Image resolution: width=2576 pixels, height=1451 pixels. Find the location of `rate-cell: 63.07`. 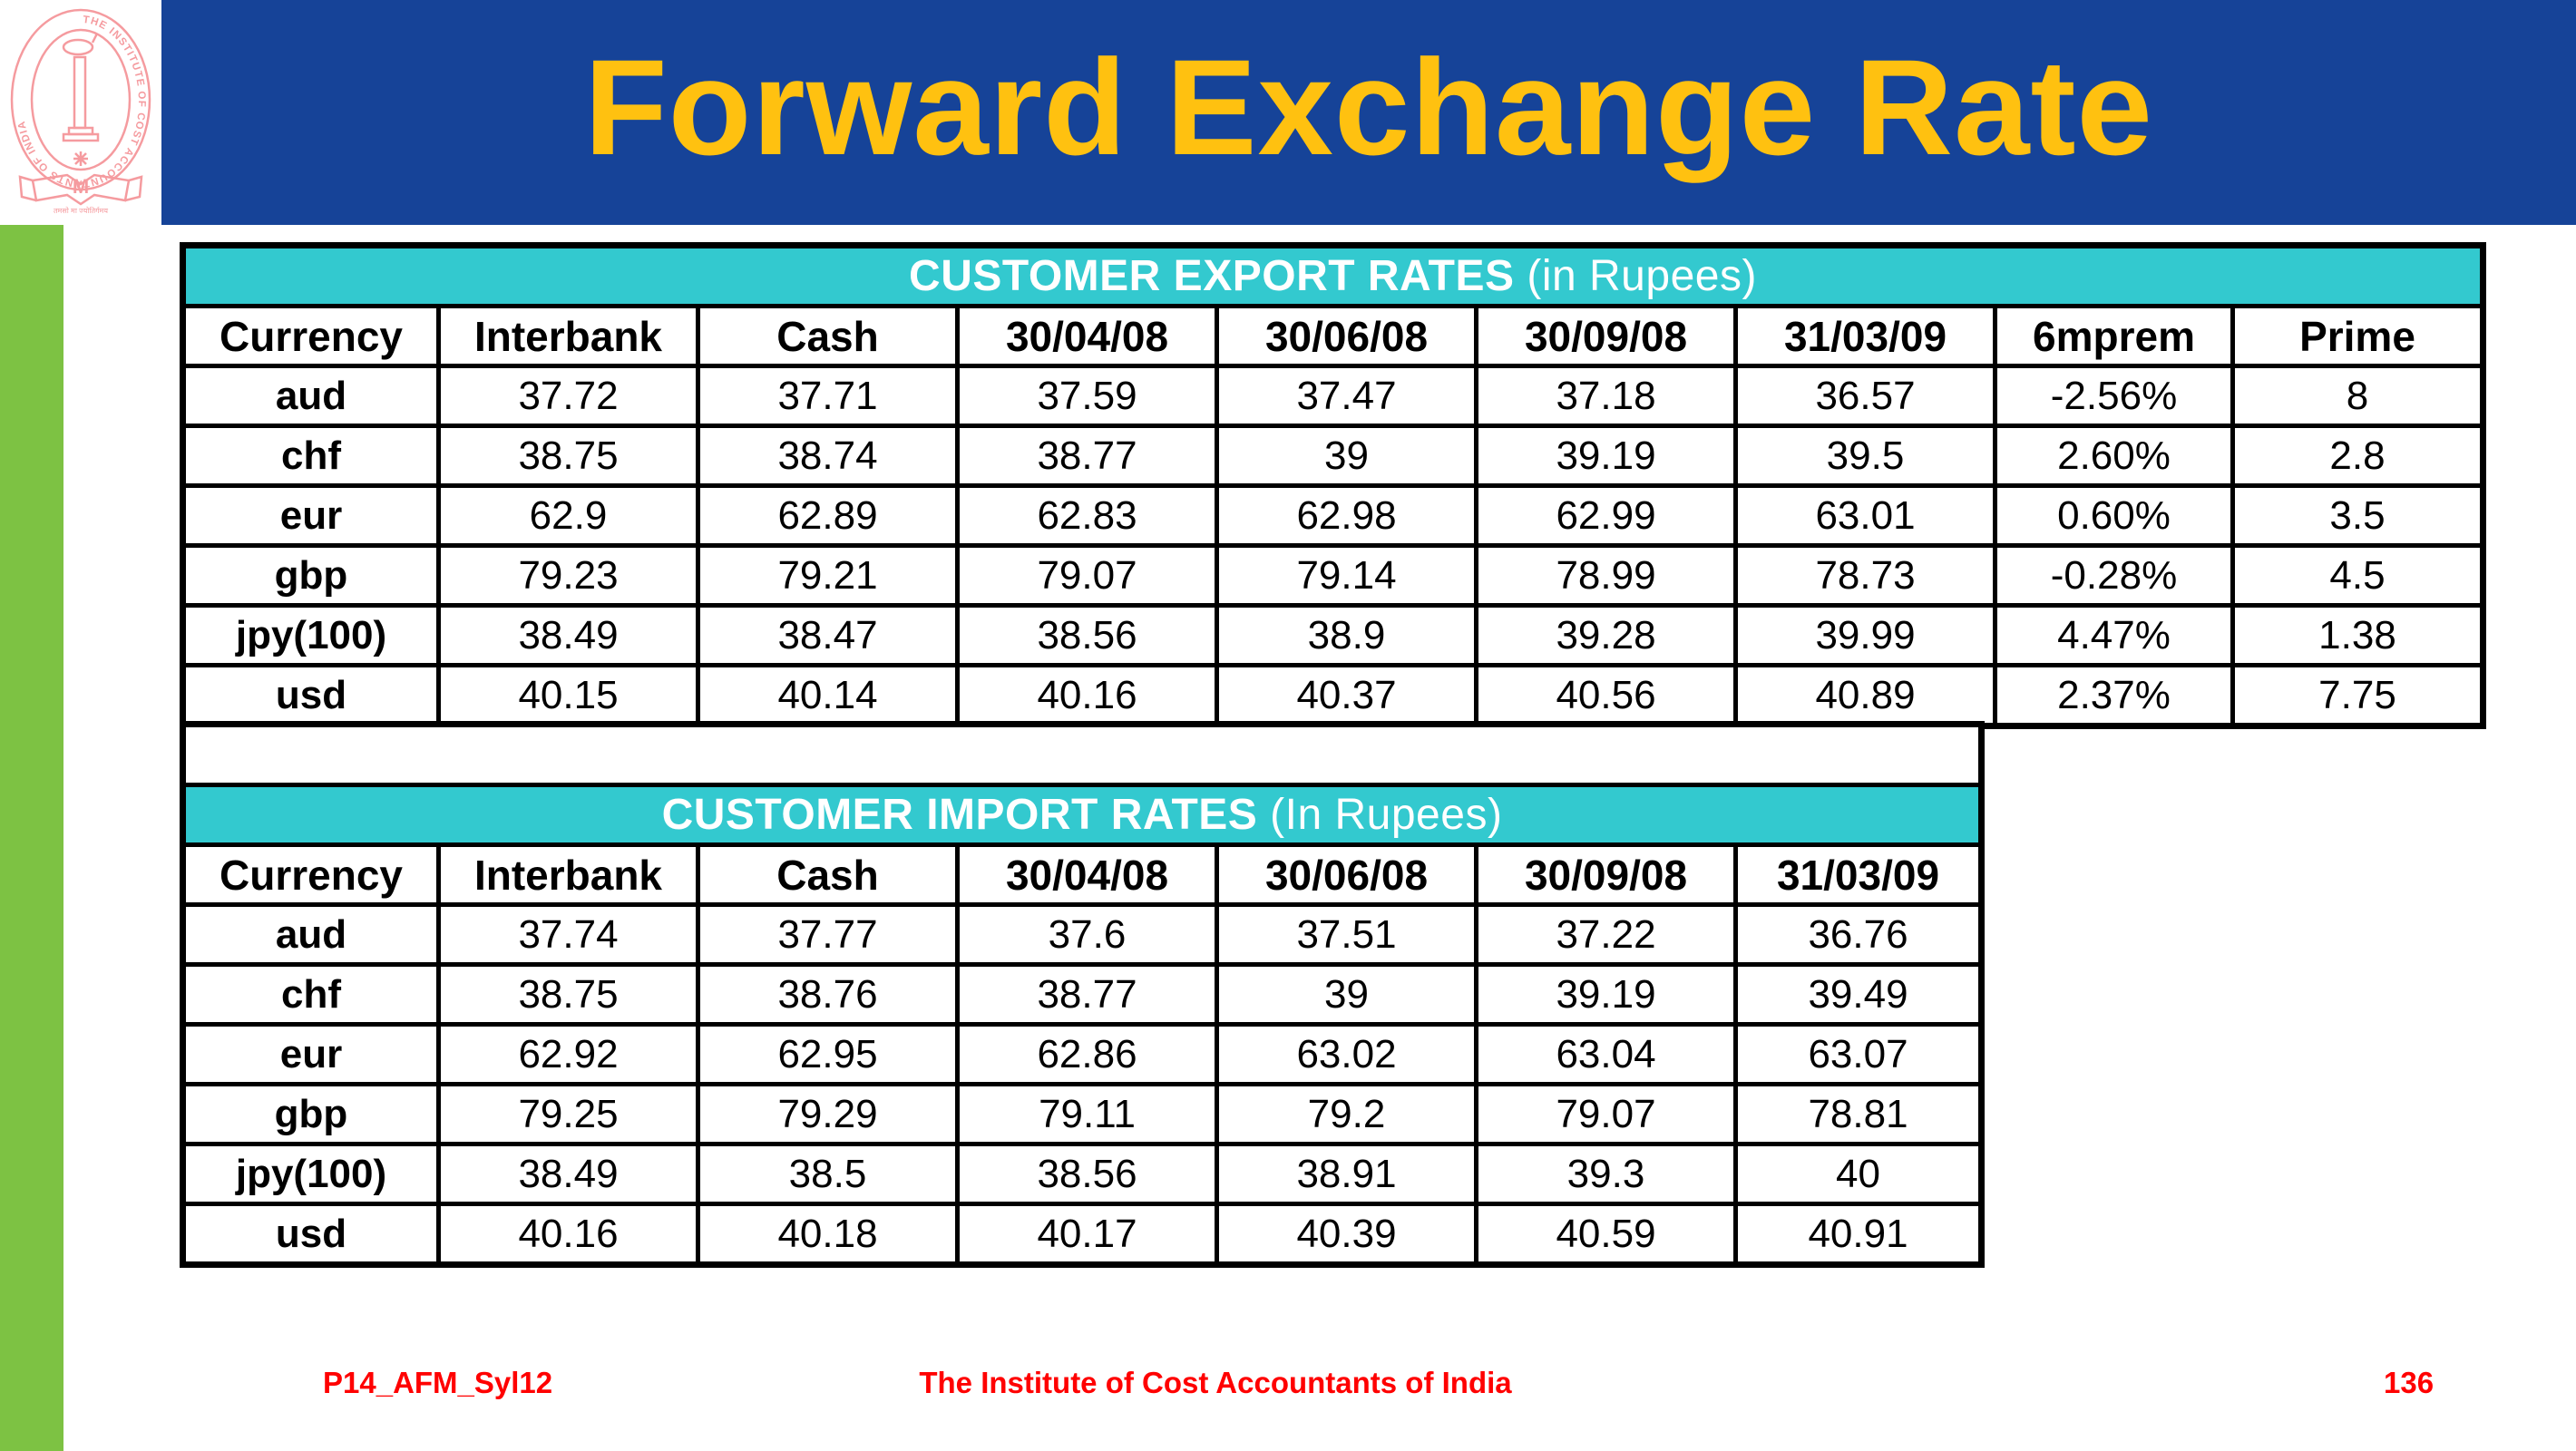

rate-cell: 63.07 is located at coordinates (1858, 1054).